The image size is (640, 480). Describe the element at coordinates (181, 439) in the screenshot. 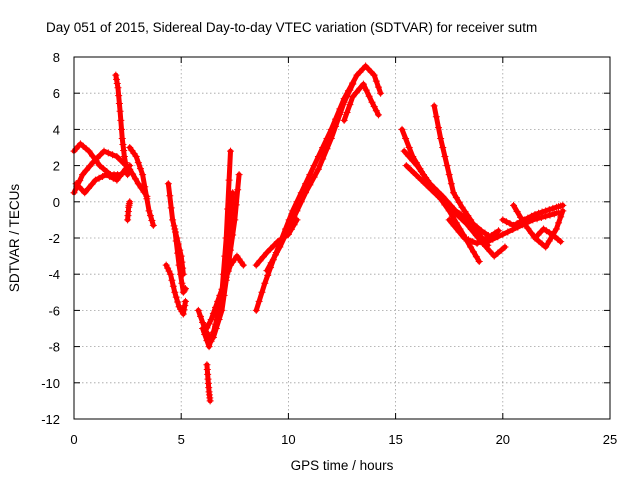

I see `x-tick-label: 5` at that location.